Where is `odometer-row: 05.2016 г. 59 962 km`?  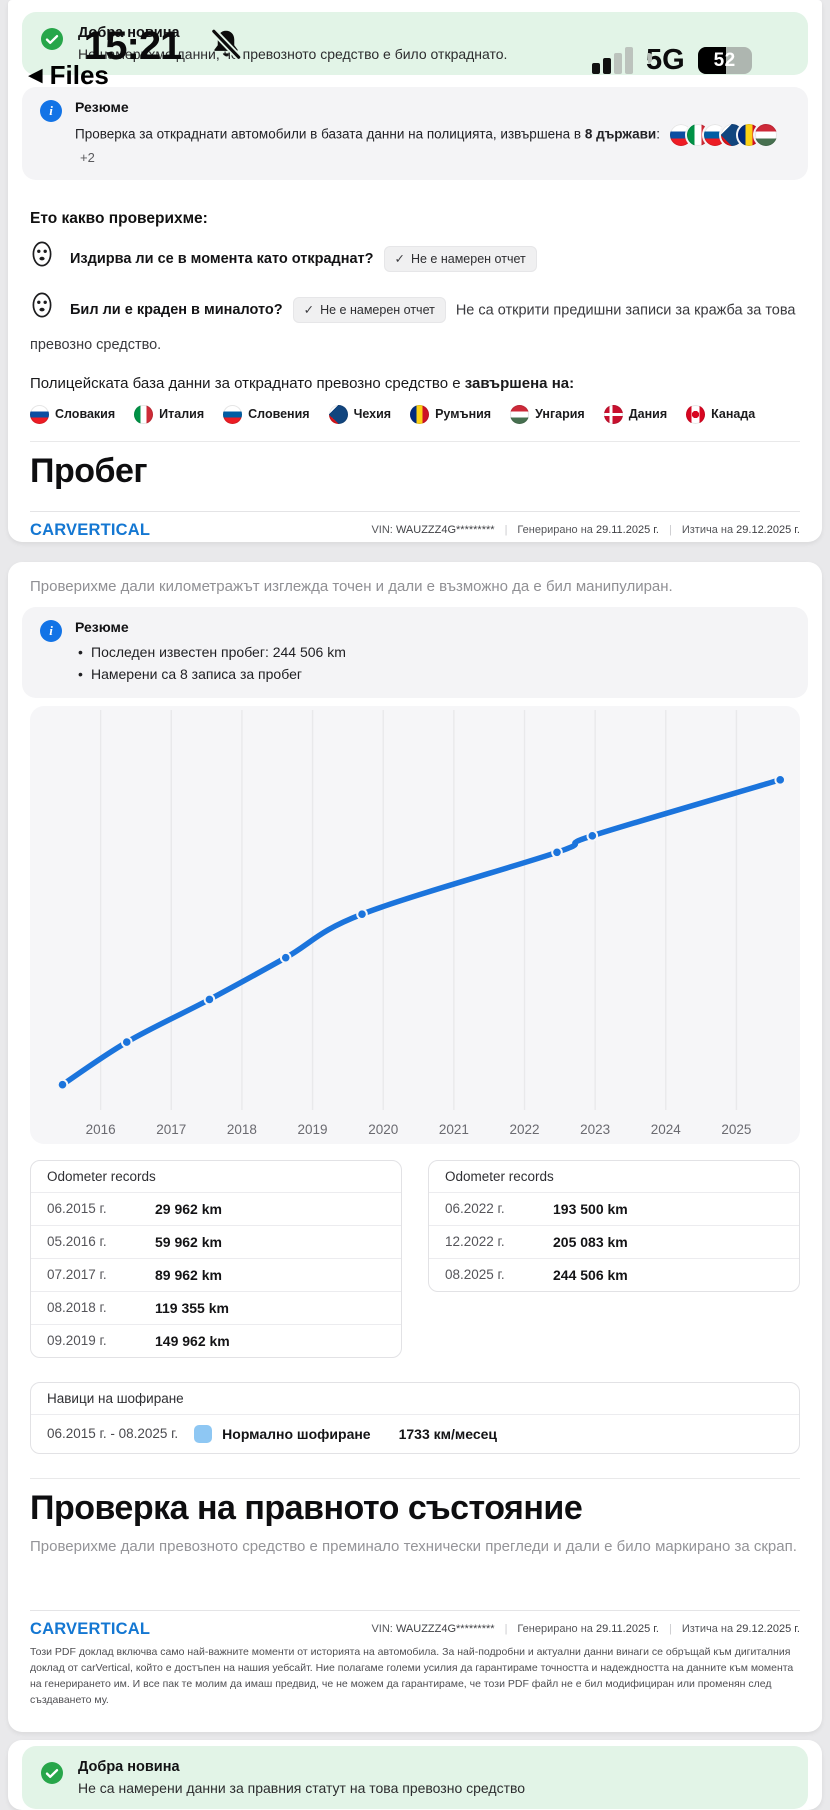
odometer-row: 05.2016 г. 59 962 km is located at coordinates (216, 1241).